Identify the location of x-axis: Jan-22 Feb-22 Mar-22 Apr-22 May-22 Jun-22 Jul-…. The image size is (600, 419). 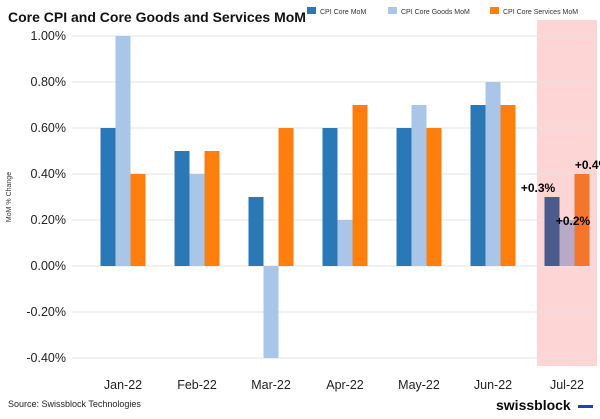
(344, 385).